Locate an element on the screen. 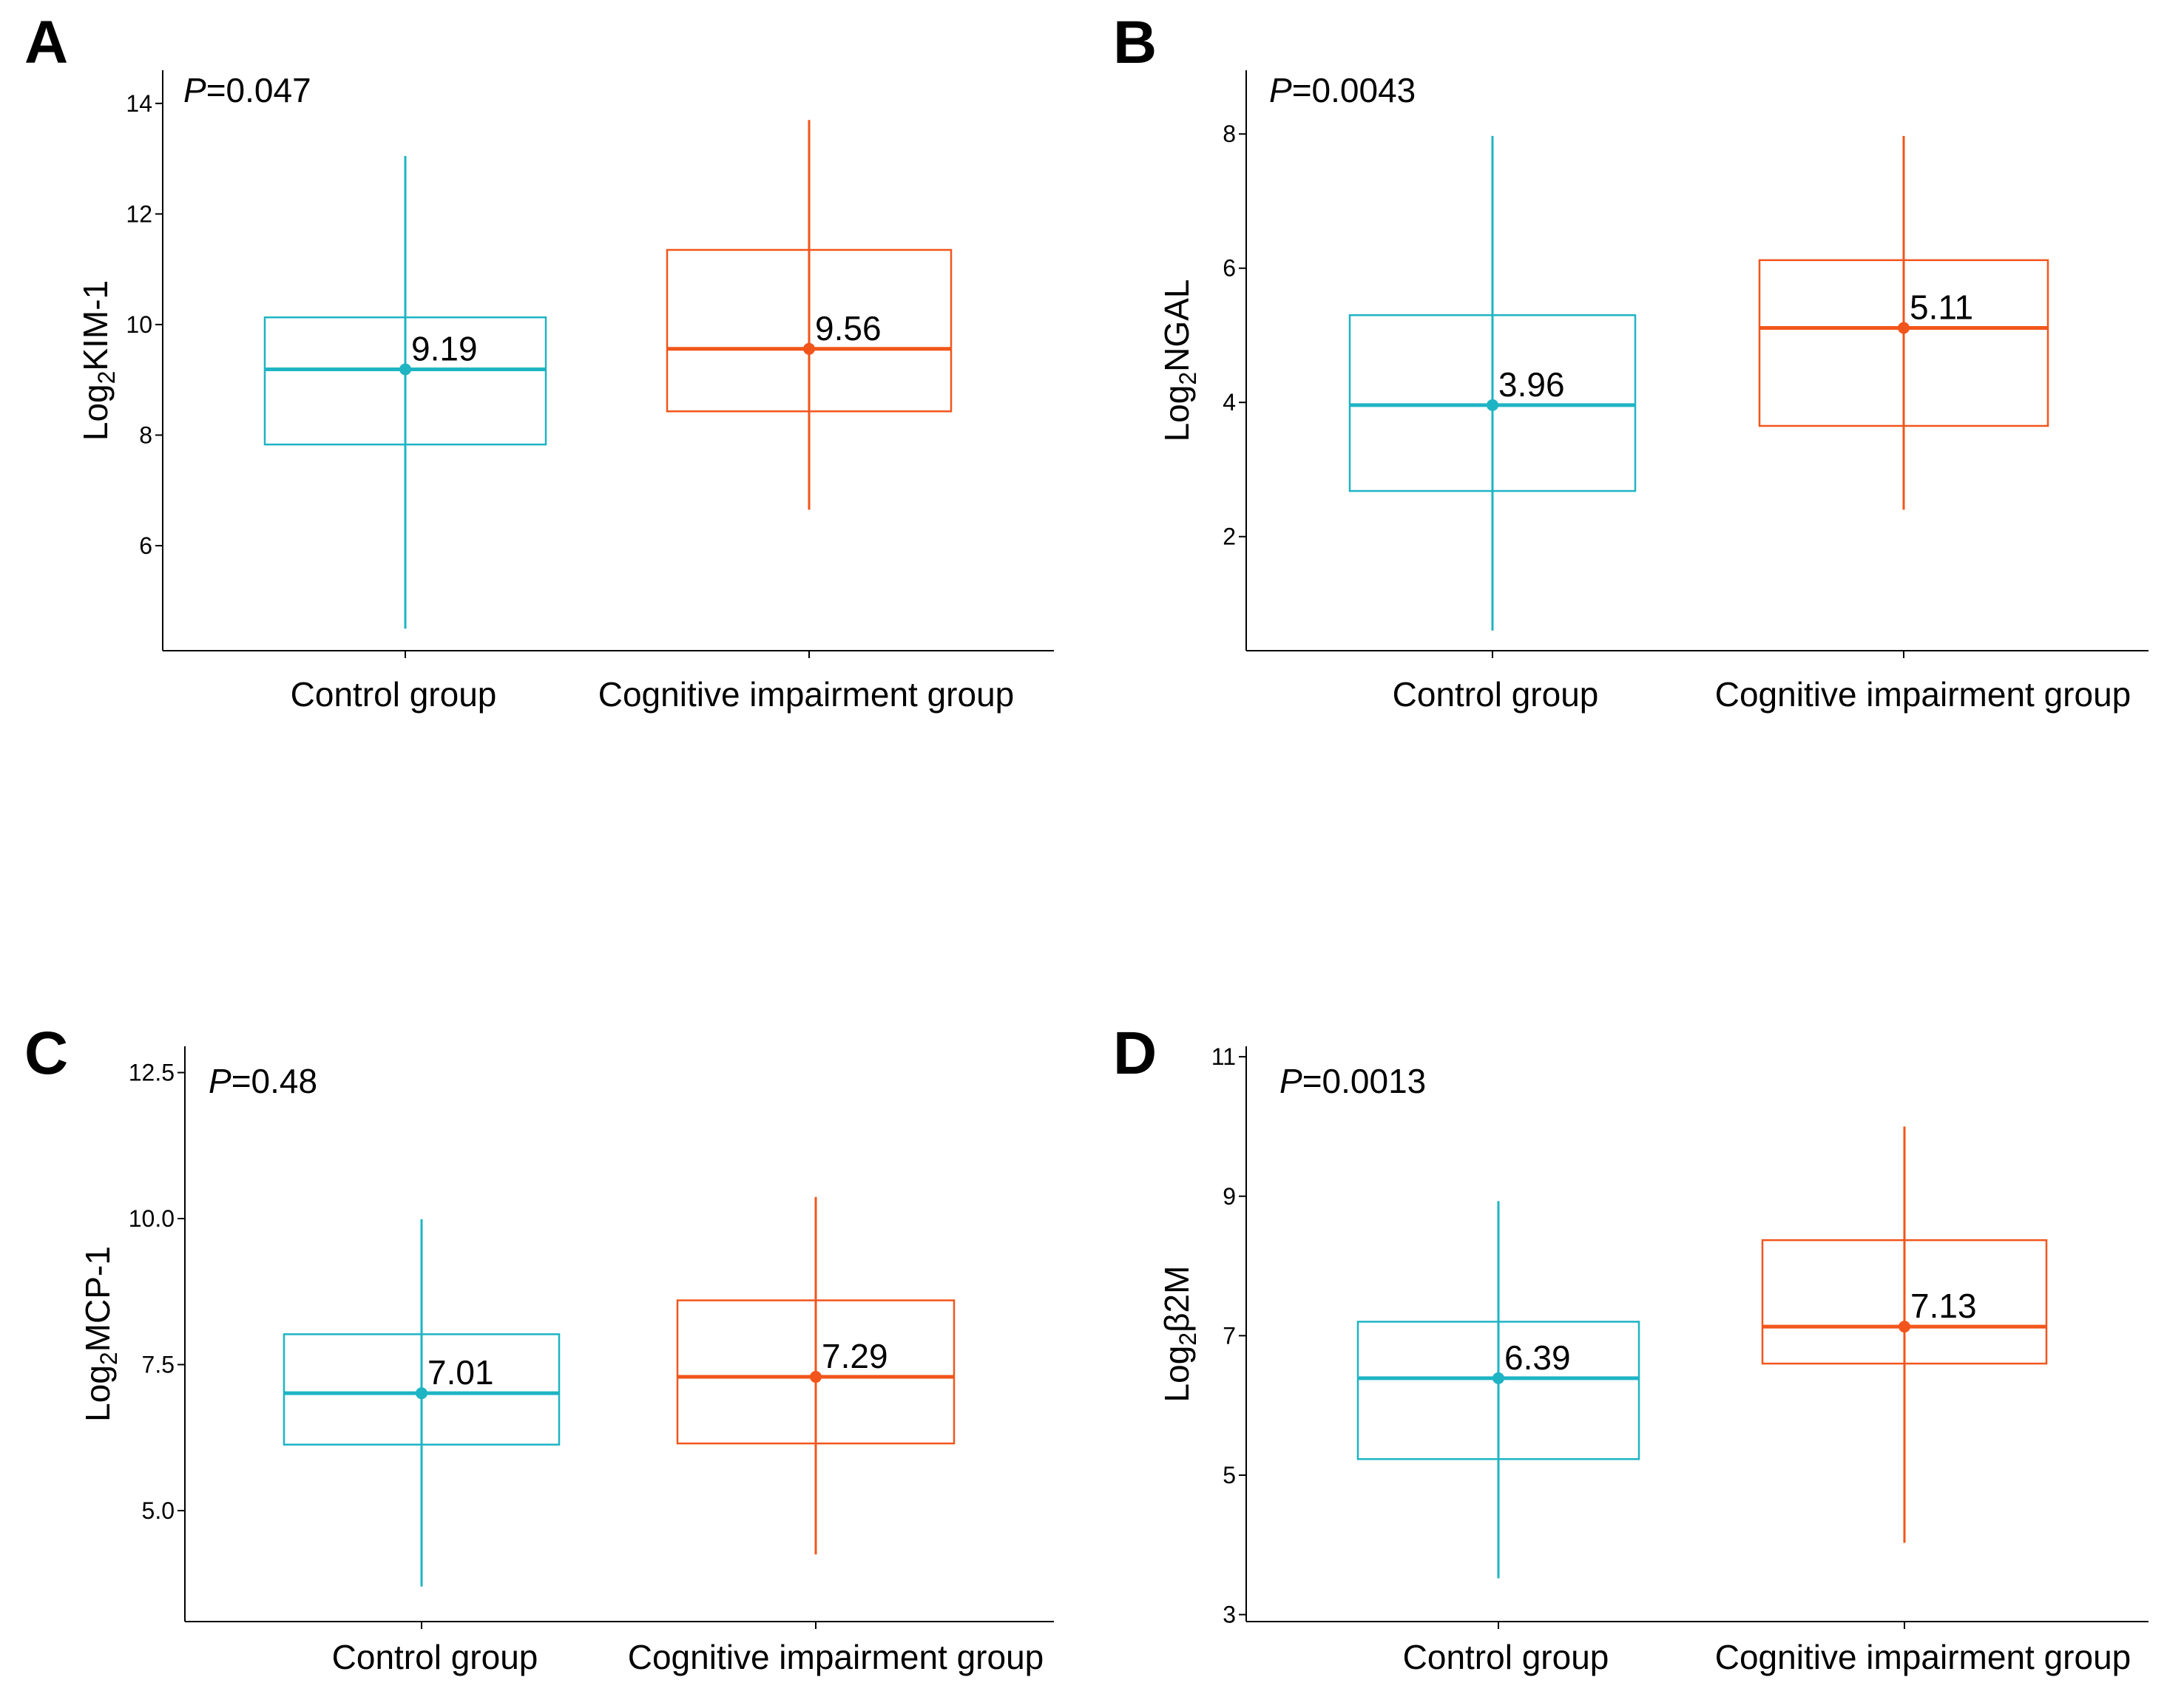 The image size is (2184, 1697). control-group-box: 3.96 is located at coordinates (1493, 383).